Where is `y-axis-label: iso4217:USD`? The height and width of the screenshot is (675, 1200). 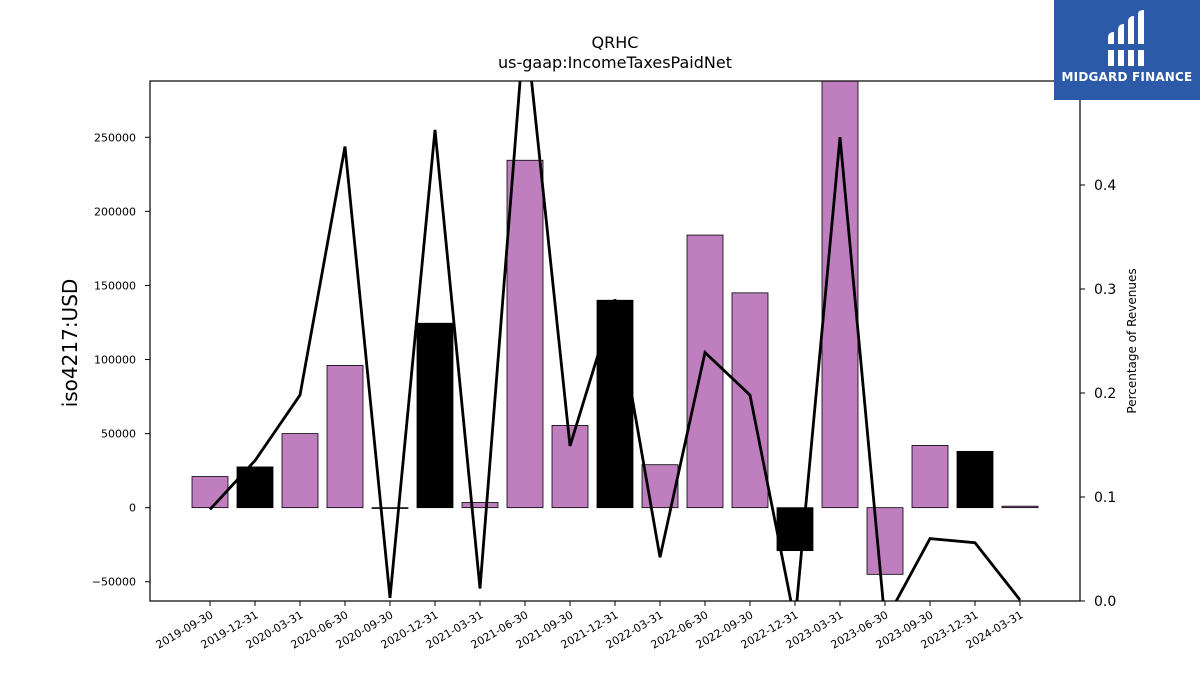 y-axis-label: iso4217:USD is located at coordinates (70, 343).